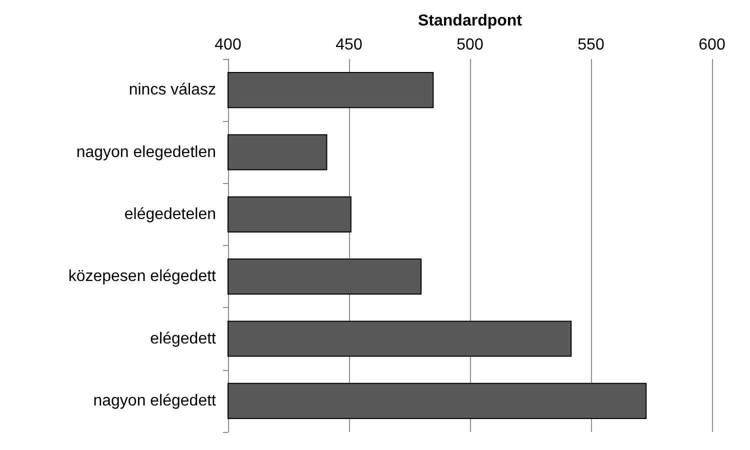 This screenshot has width=750, height=450. I want to click on y-tick-label: elégedett, so click(183, 339).